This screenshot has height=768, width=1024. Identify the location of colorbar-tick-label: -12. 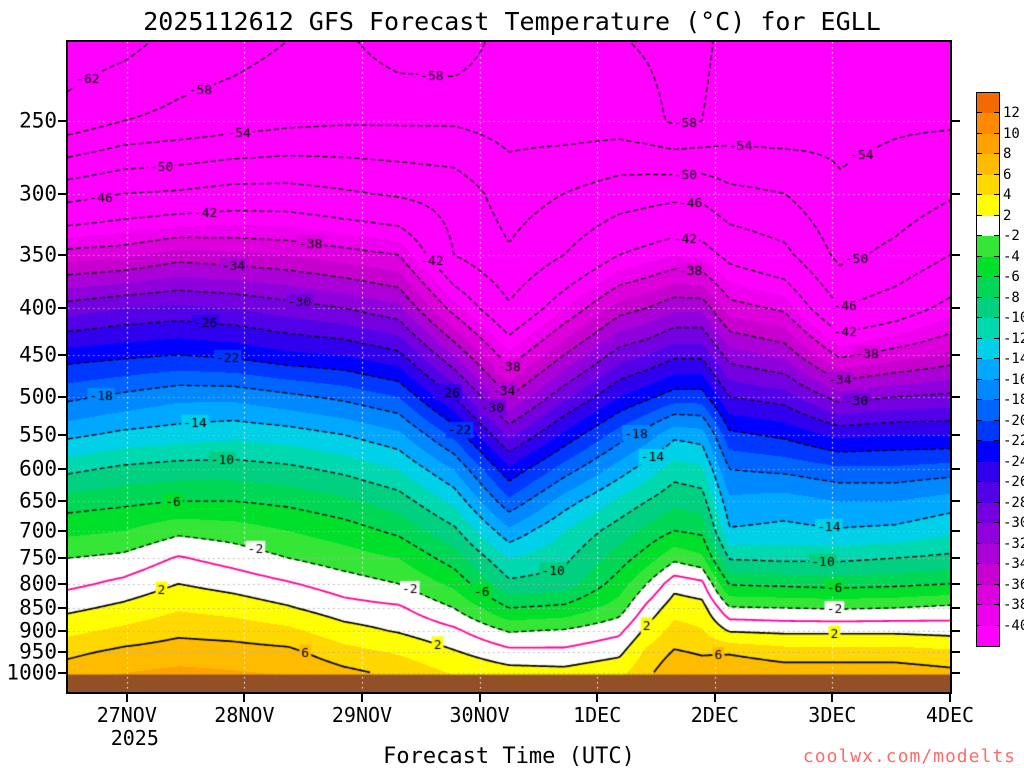
(1013, 338).